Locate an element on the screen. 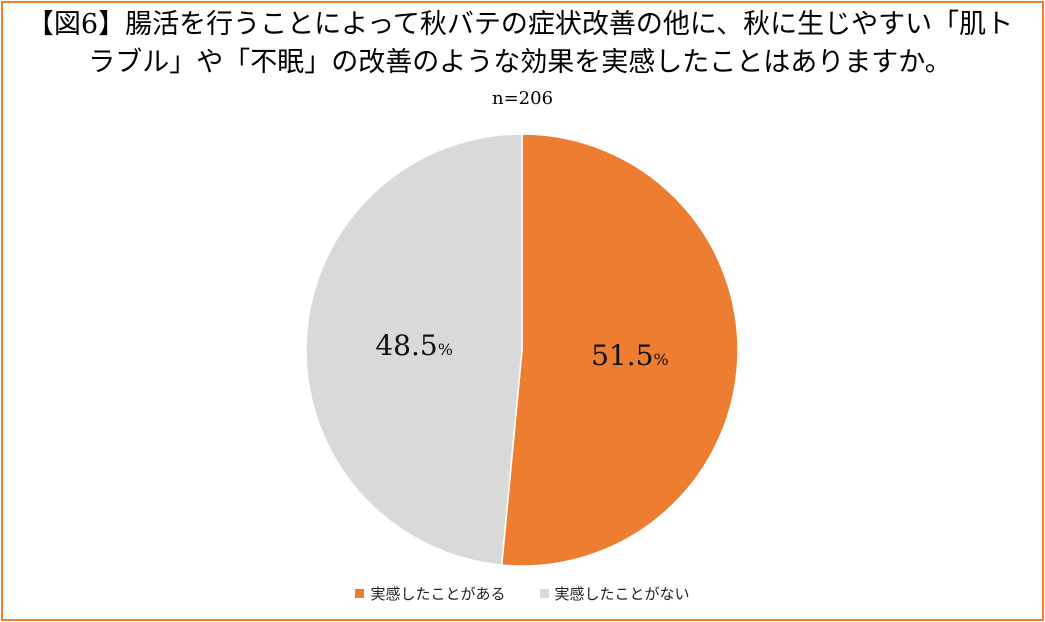 This screenshot has width=1045, height=622. chart-title-line-1: 【図6】腸活を行うことによって秋バテの症状改善の他に、秋に生じやすい「肌ト is located at coordinates (520, 24).